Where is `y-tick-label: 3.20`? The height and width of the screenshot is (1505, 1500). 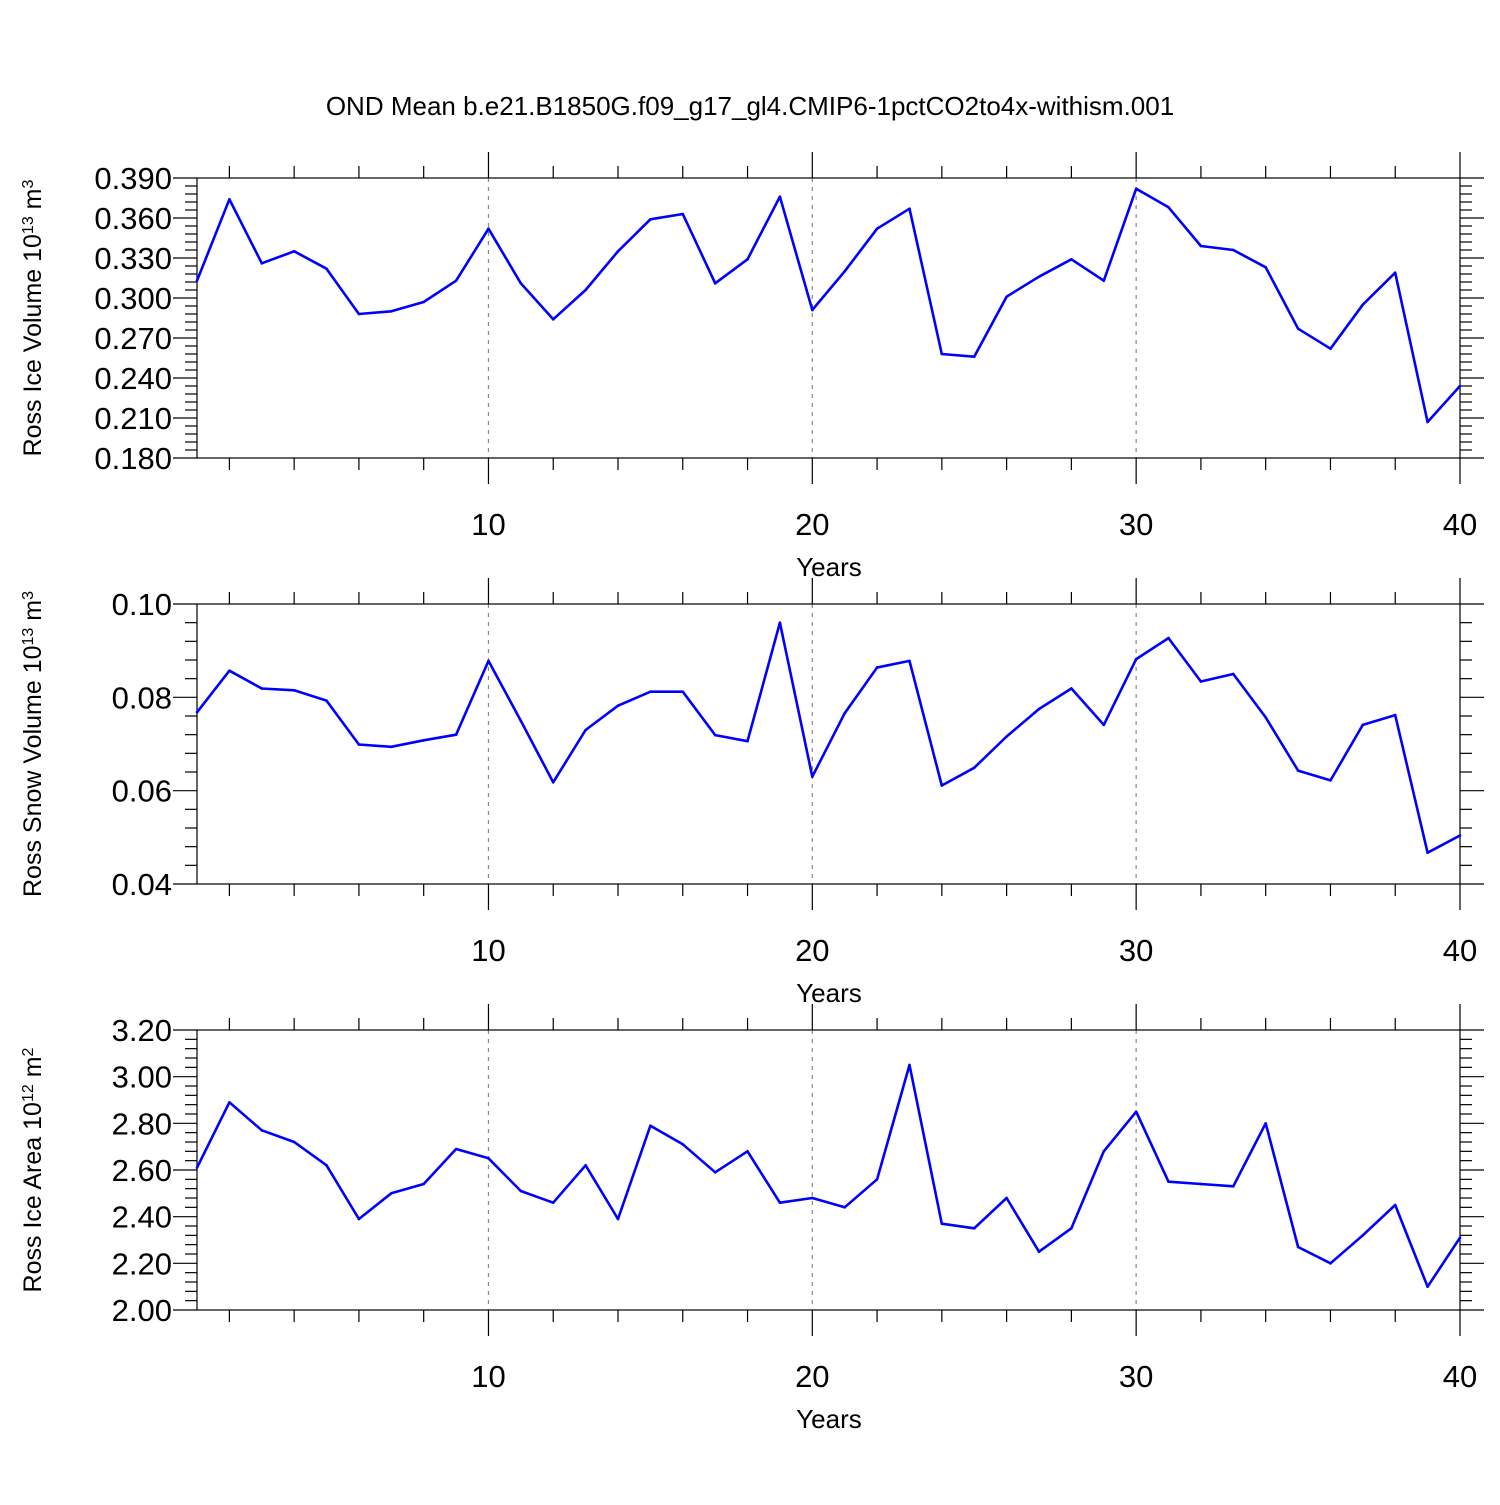 y-tick-label: 3.20 is located at coordinates (142, 1030).